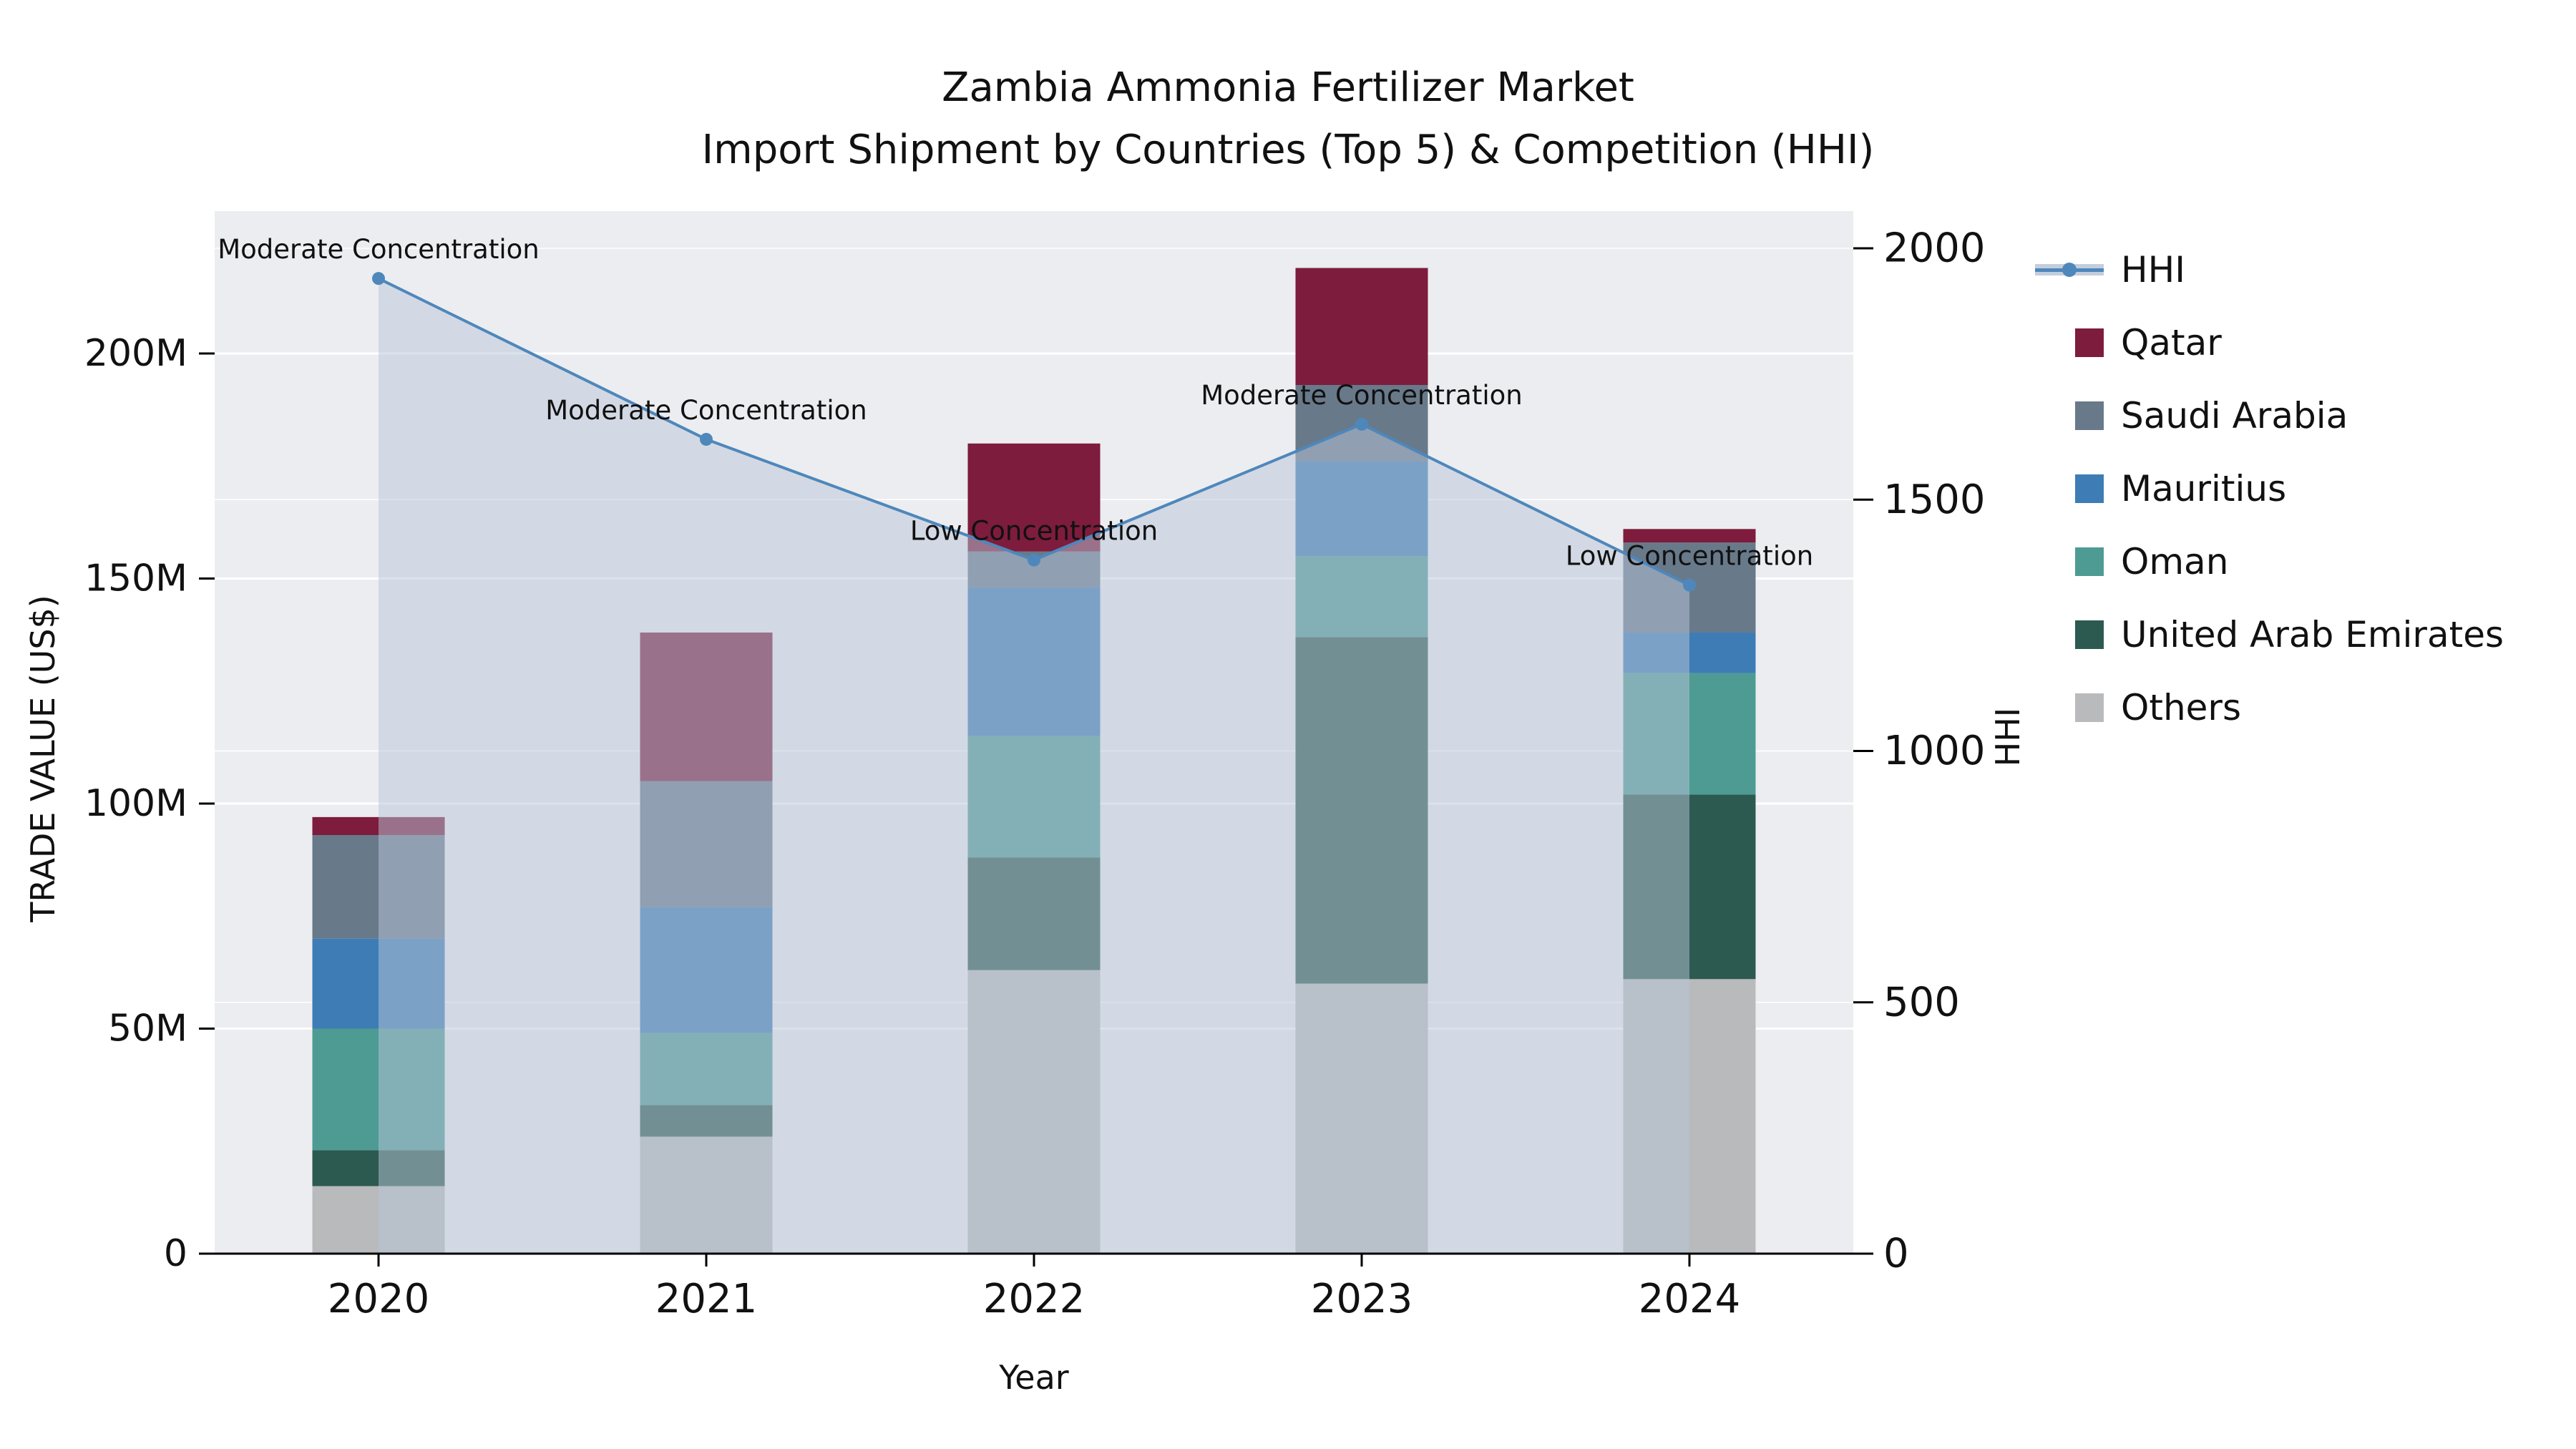 Image resolution: width=2576 pixels, height=1449 pixels. Describe the element at coordinates (706, 439) in the screenshot. I see `hhi-marker-2021` at that location.